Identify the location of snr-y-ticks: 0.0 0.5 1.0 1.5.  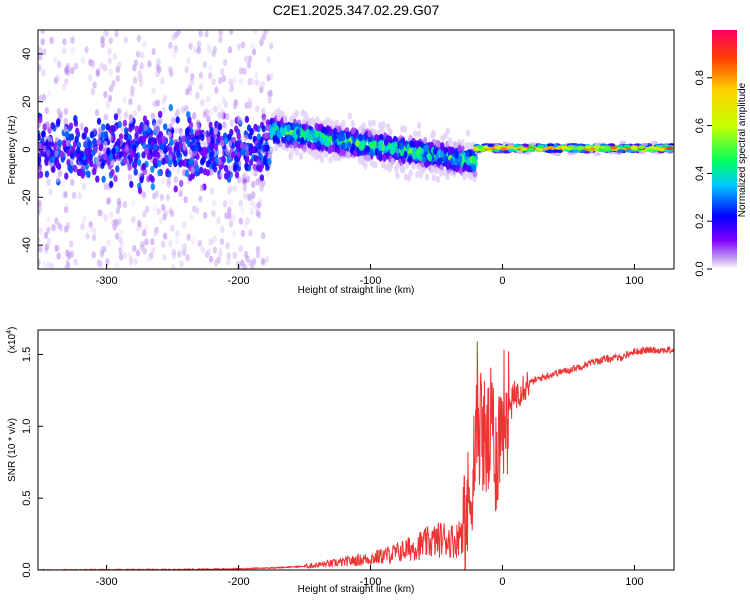
(32, 462).